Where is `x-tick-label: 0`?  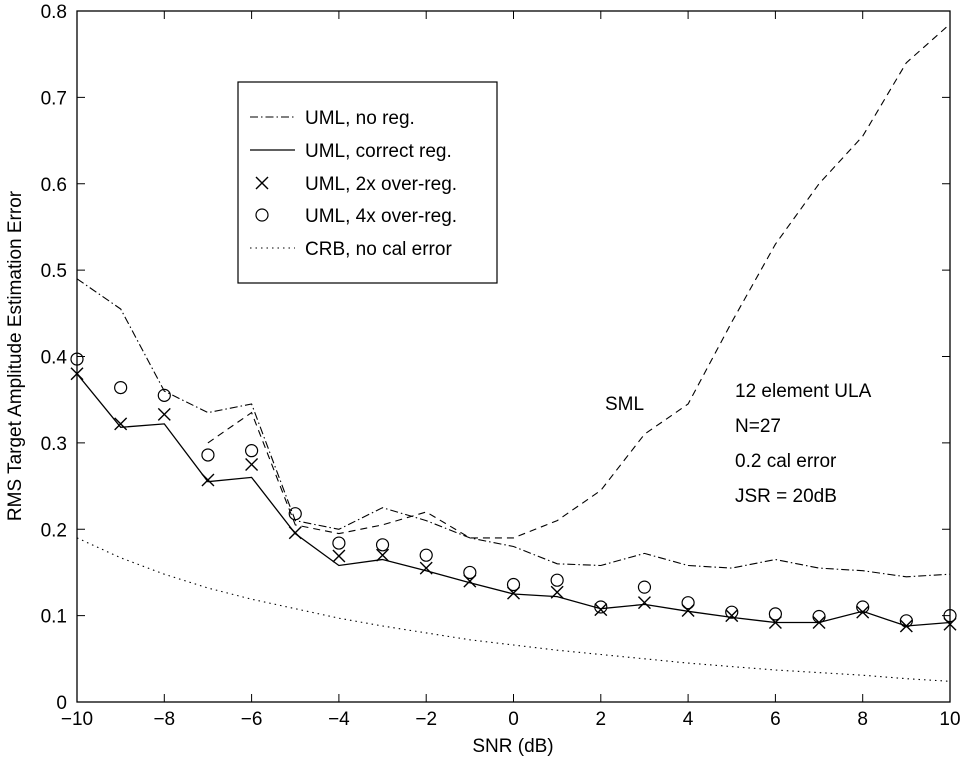
x-tick-label: 0 is located at coordinates (513, 719).